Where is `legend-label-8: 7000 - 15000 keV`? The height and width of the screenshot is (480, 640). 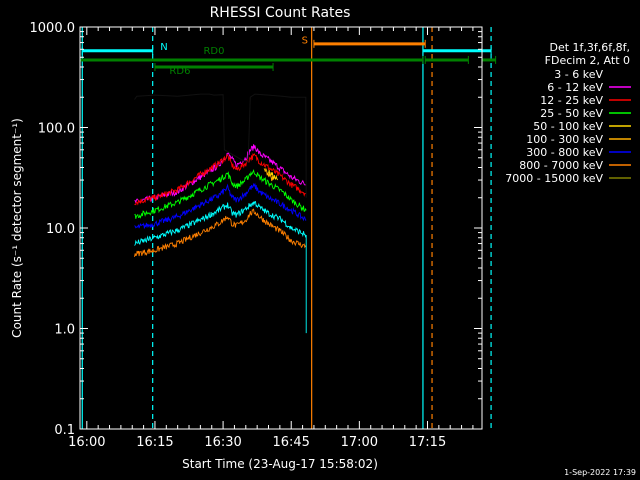
legend-label-8: 7000 - 15000 keV is located at coordinates (554, 178).